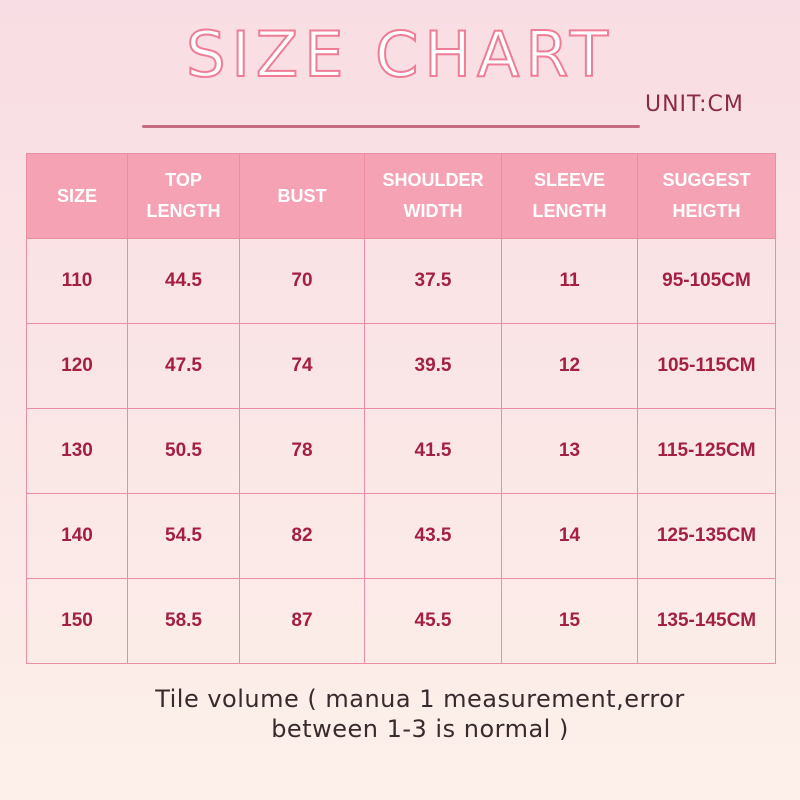 This screenshot has width=800, height=800. I want to click on header-size: SIZE, so click(77, 196).